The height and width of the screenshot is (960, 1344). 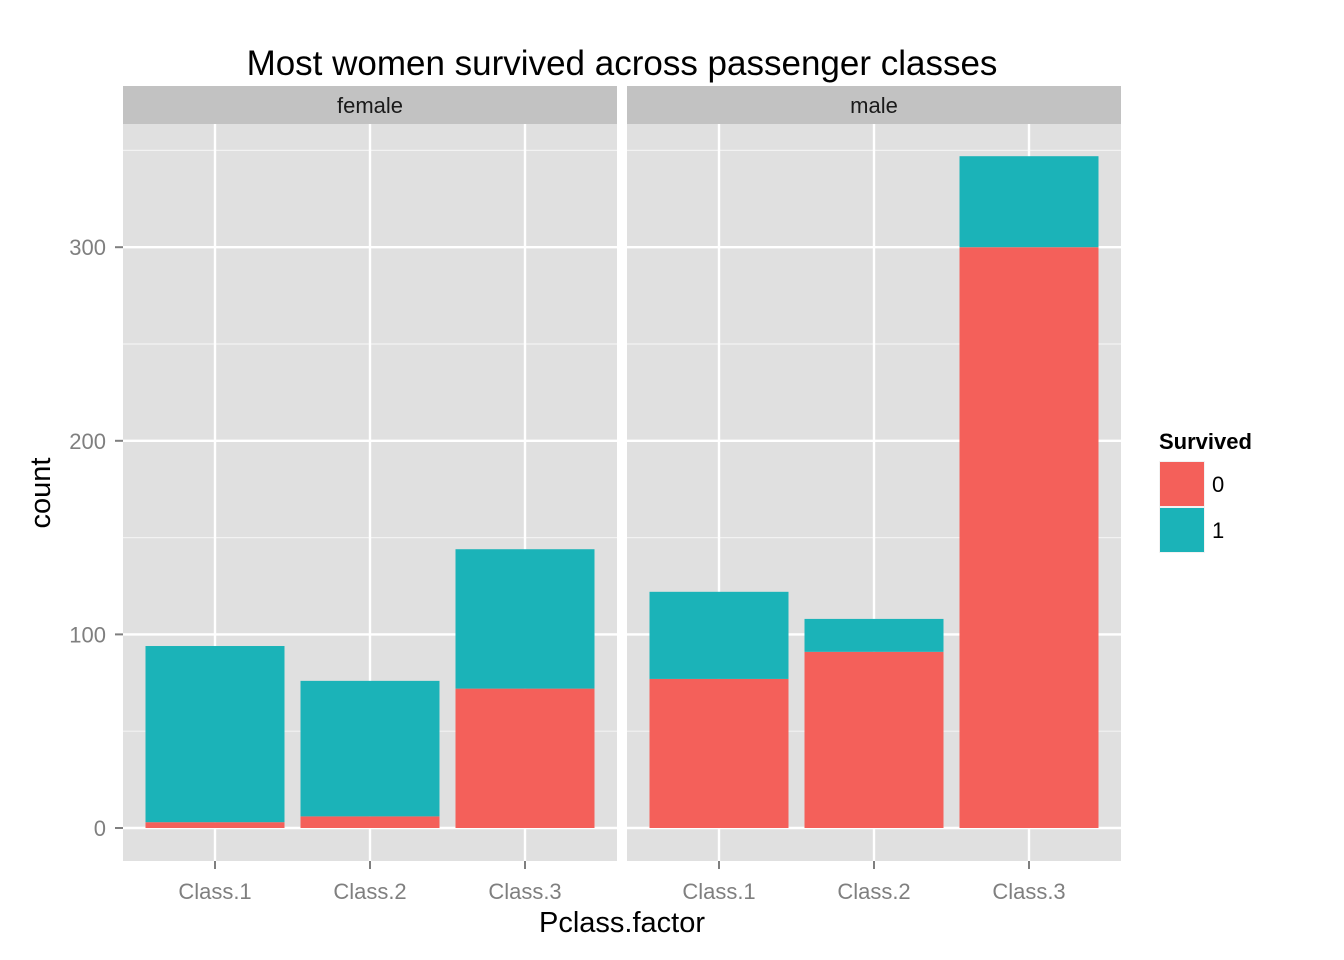 What do you see at coordinates (1218, 484) in the screenshot?
I see `legend-label-0: 0` at bounding box center [1218, 484].